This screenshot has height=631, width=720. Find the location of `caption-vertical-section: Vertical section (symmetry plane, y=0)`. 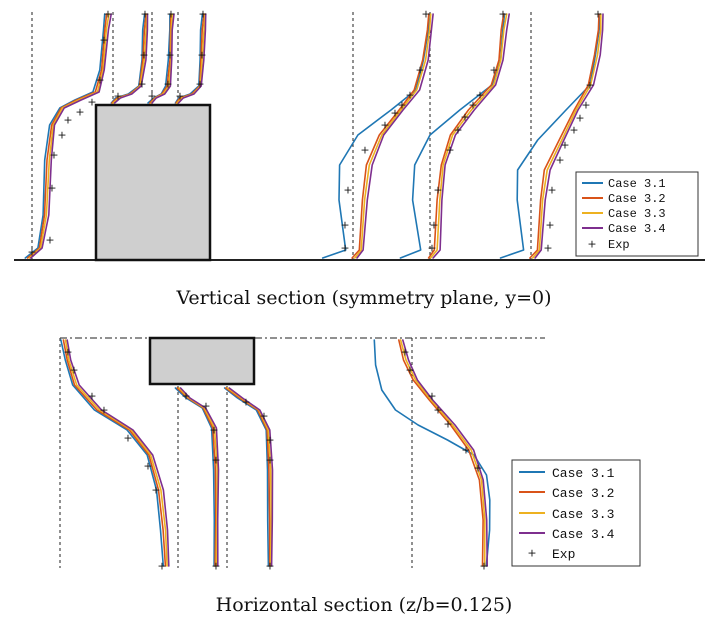

caption-vertical-section: Vertical section (symmetry plane, y=0) is located at coordinates (363, 298).